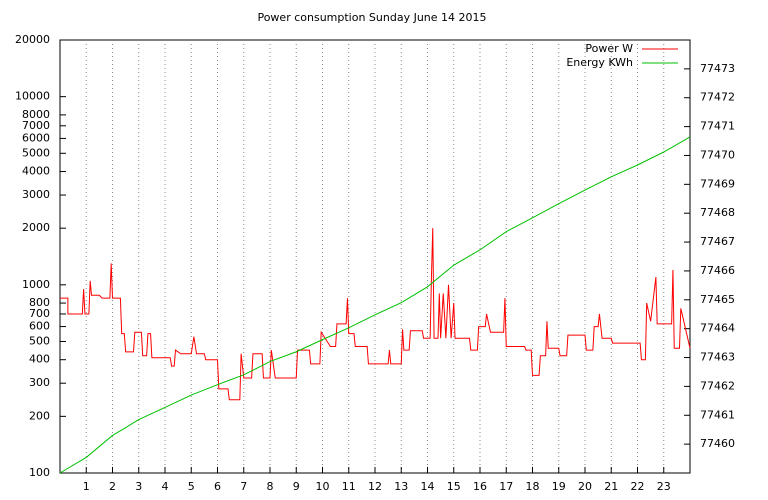 This screenshot has height=500, width=768. What do you see at coordinates (323, 486) in the screenshot?
I see `x-tick-label: 10` at bounding box center [323, 486].